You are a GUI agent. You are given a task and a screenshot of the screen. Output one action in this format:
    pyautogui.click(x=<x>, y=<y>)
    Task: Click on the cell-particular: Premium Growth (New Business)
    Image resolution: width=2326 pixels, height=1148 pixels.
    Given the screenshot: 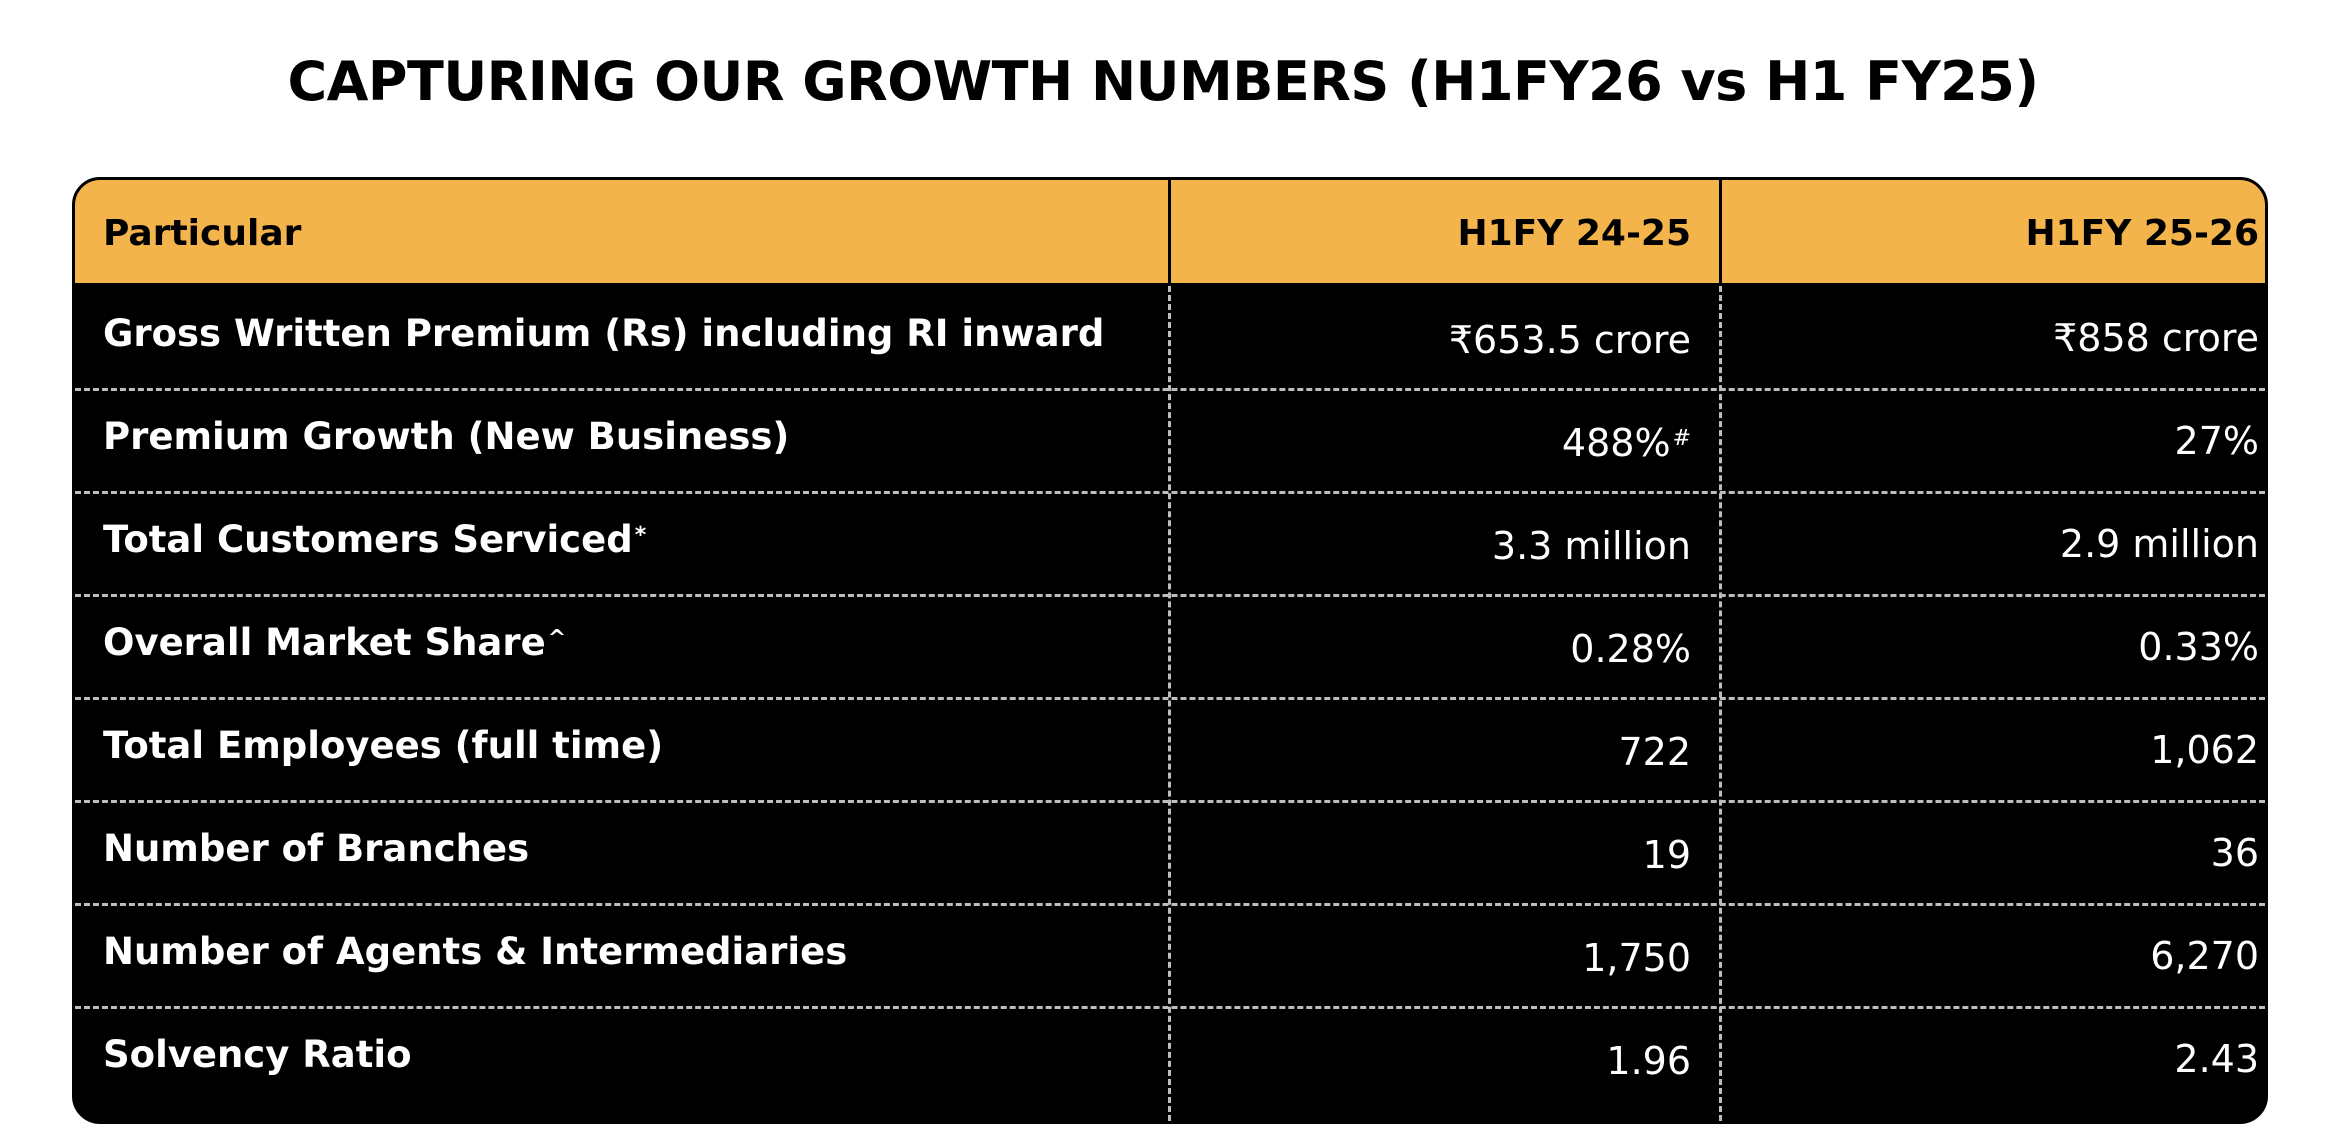 What is the action you would take?
    pyautogui.click(x=633, y=440)
    